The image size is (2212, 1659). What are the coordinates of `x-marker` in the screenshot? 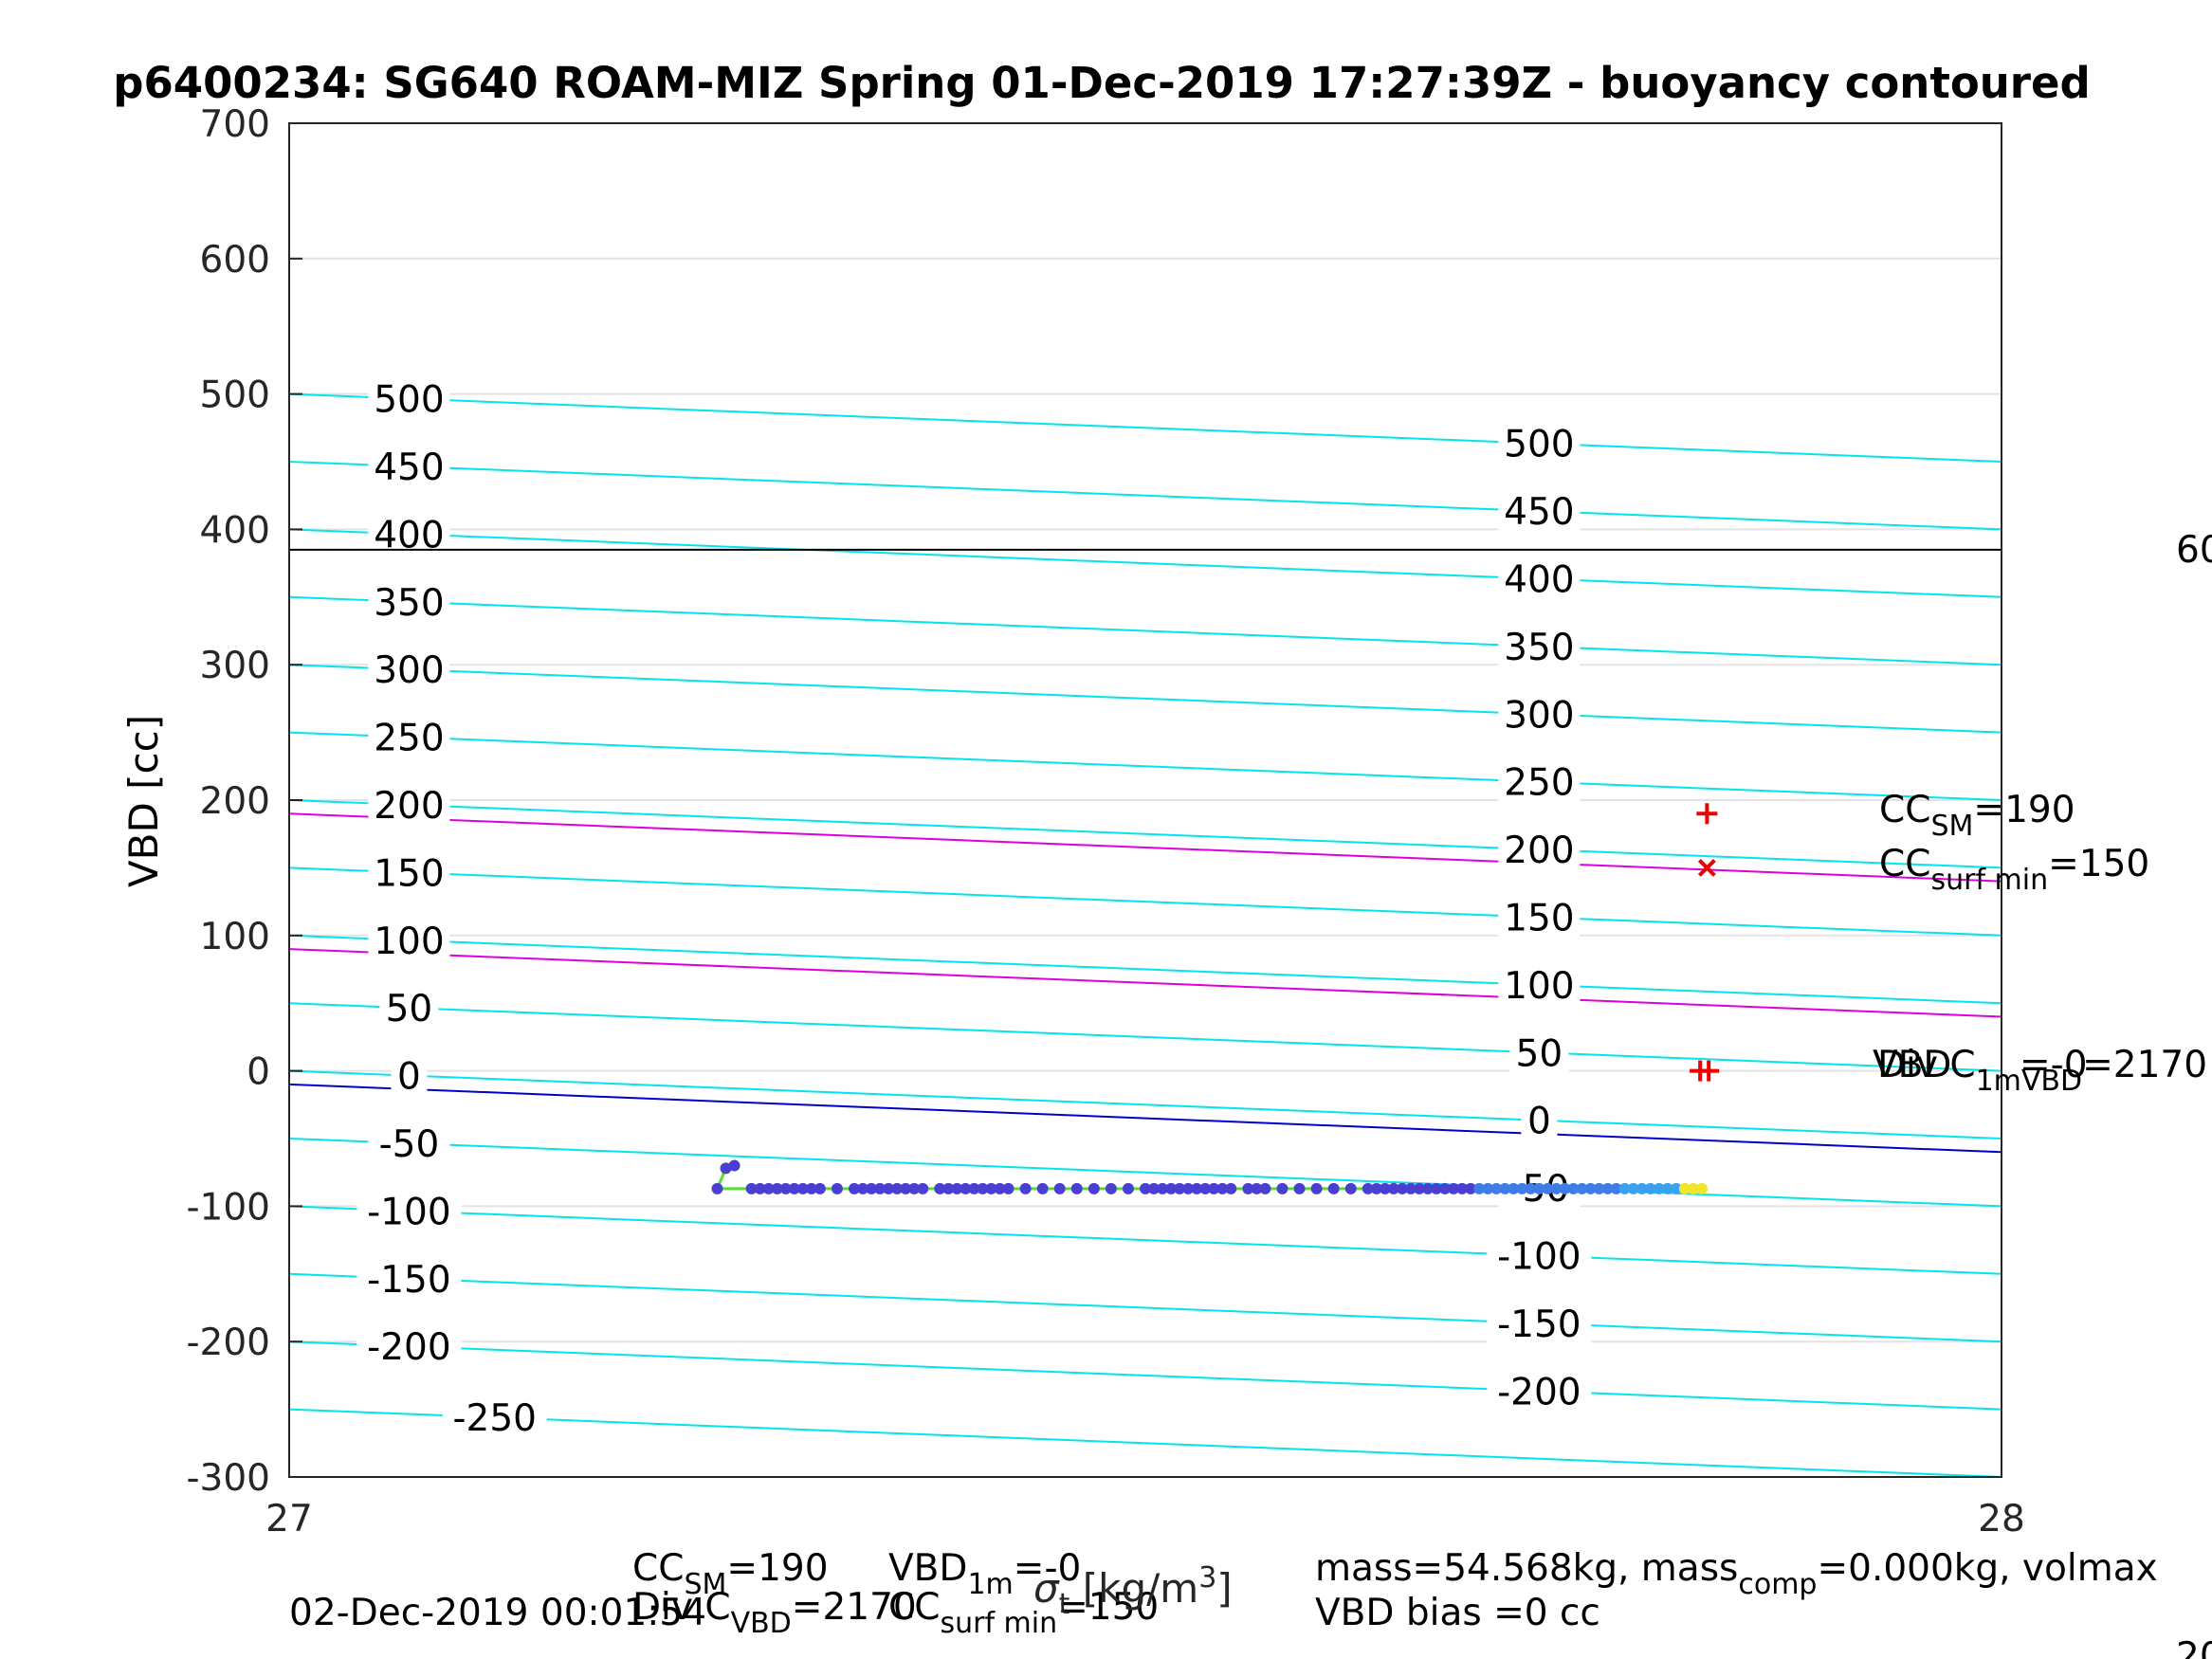 It's located at (1706, 867).